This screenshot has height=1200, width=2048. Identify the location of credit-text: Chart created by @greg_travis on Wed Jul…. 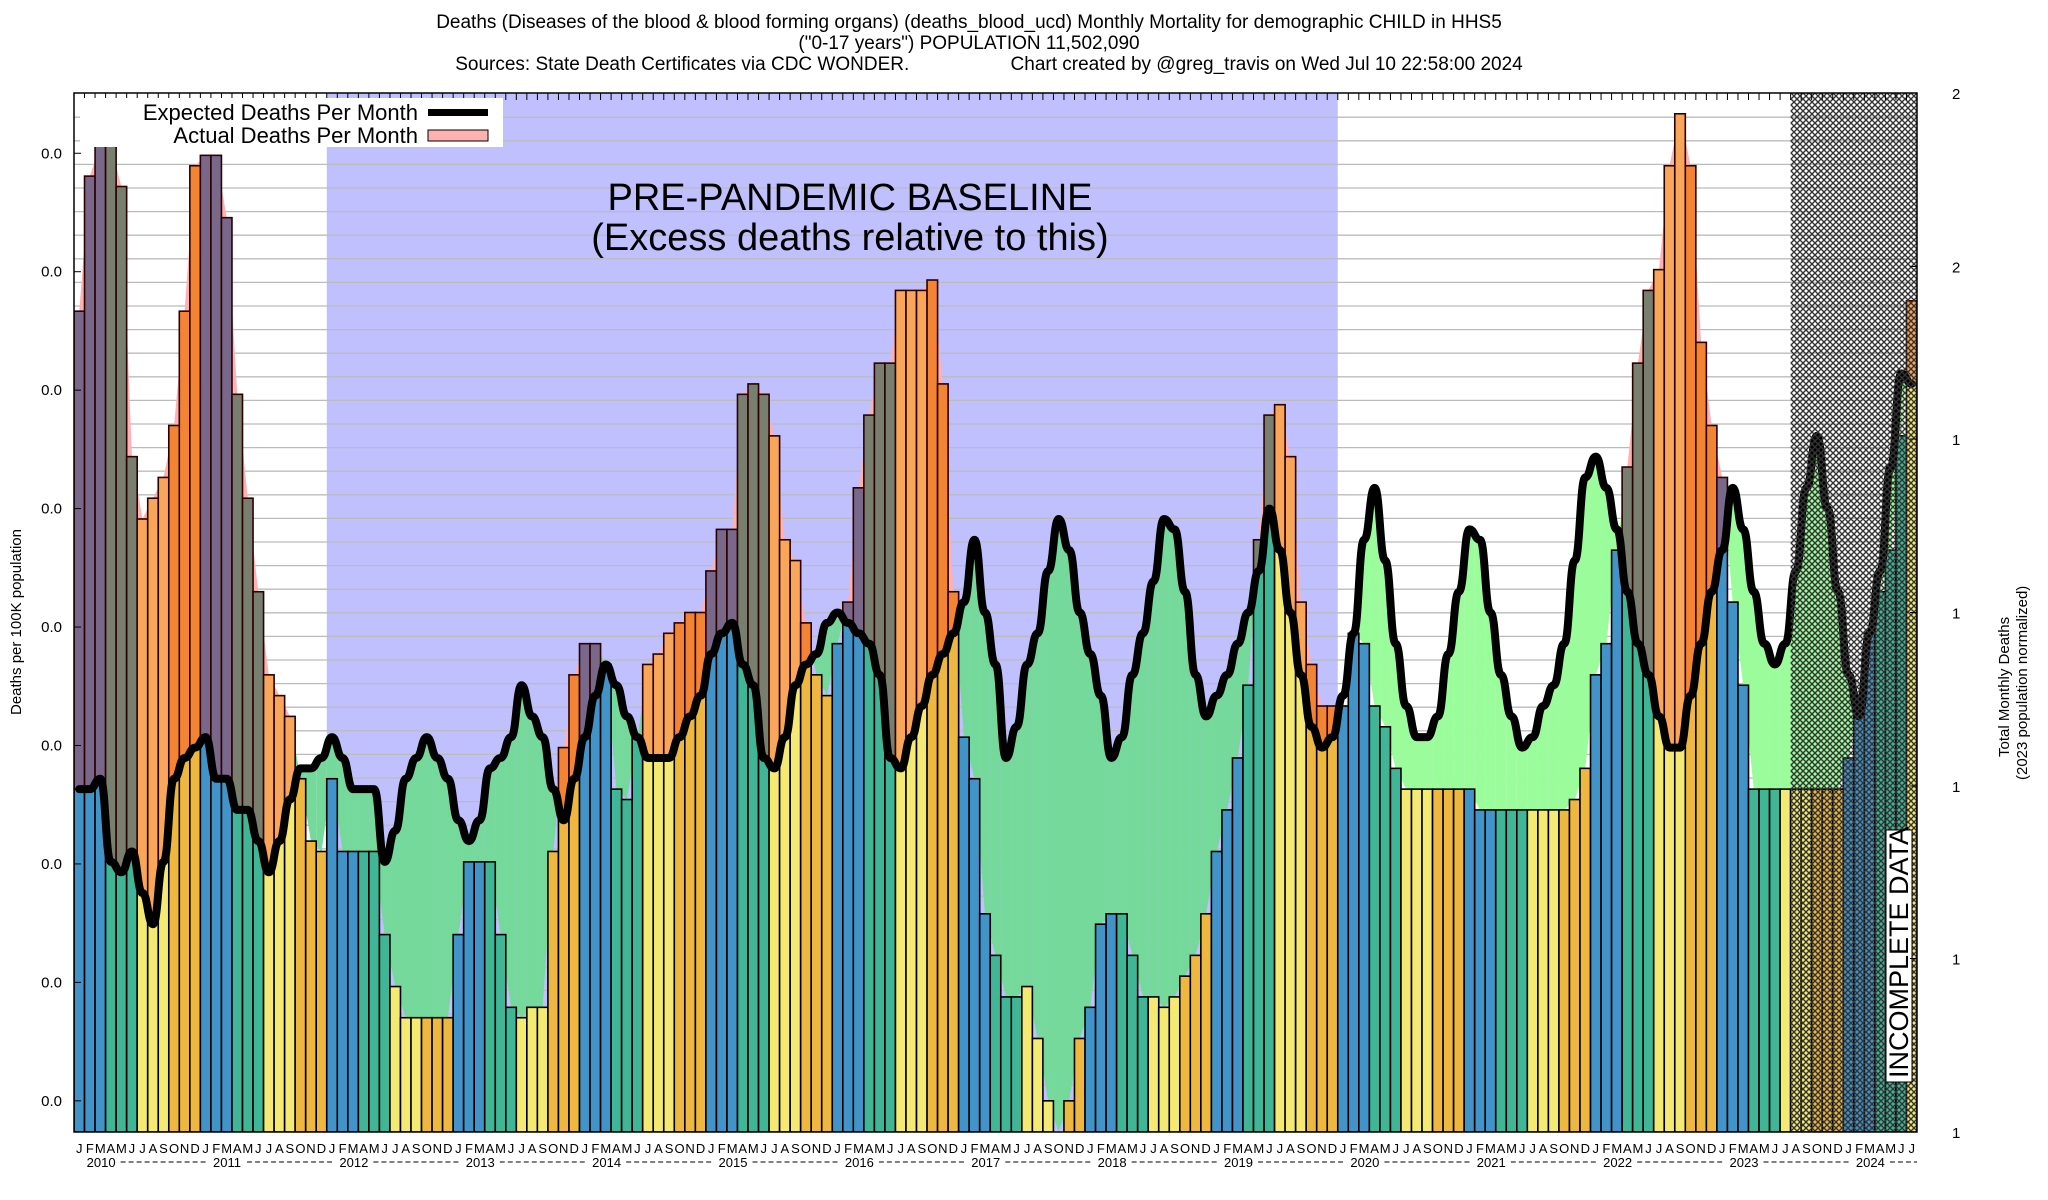
(1266, 64).